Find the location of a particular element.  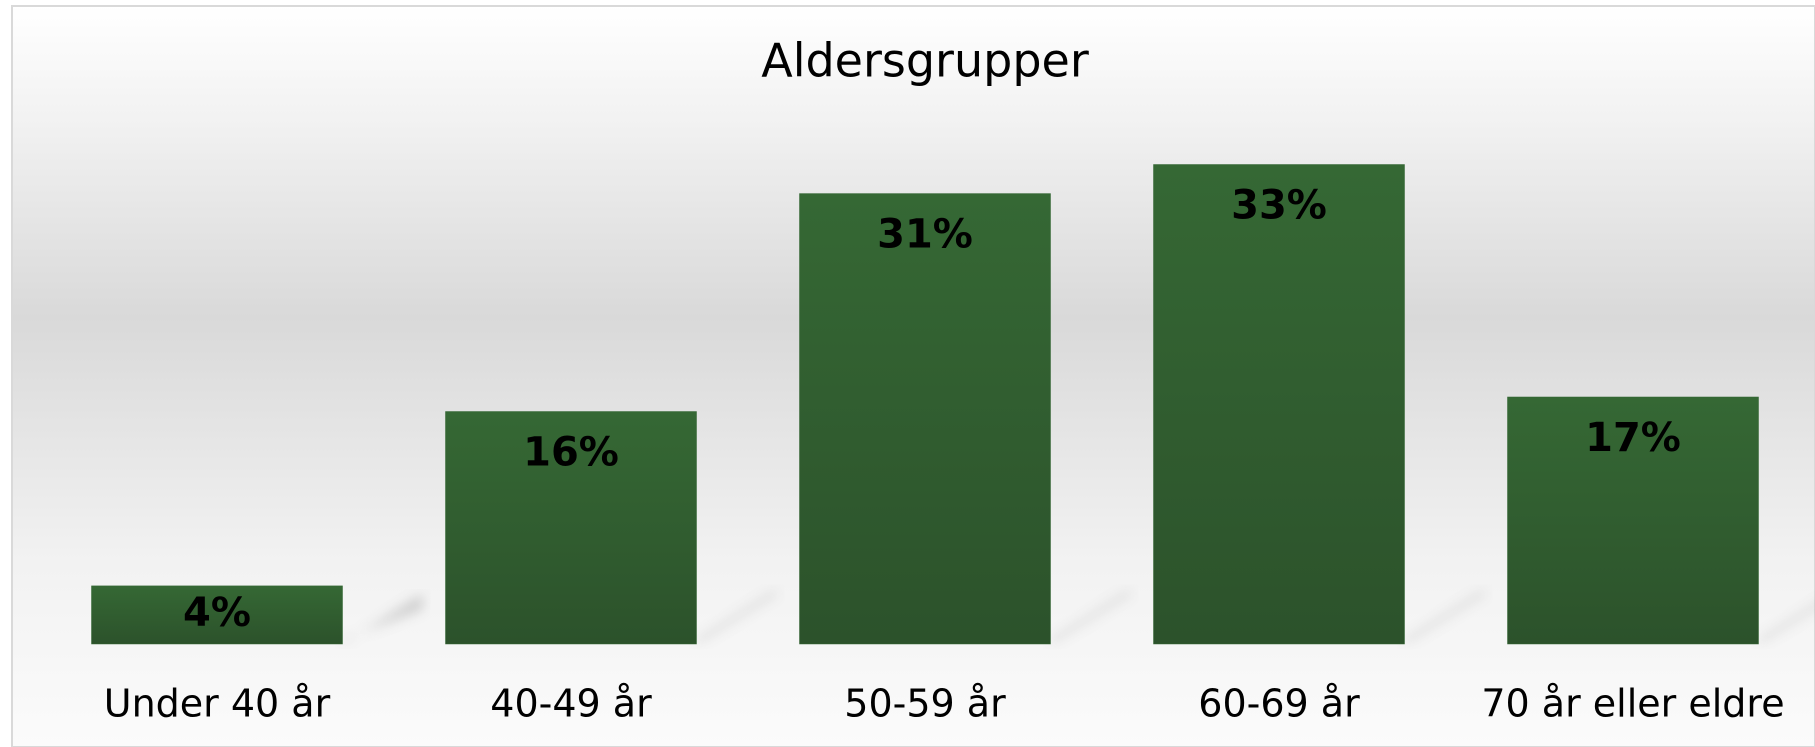

data-label: 31% is located at coordinates (925, 235).